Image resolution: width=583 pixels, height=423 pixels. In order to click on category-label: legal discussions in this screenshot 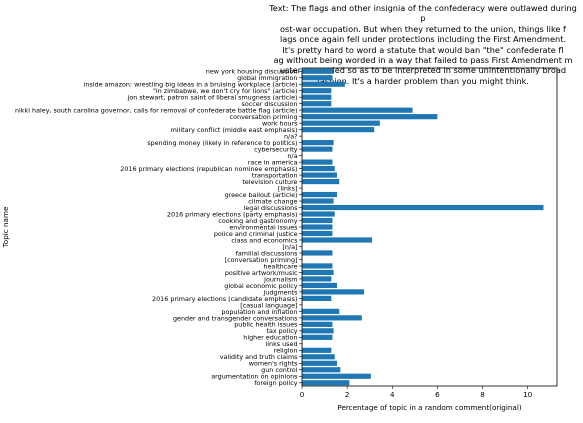, I will do `click(271, 208)`.